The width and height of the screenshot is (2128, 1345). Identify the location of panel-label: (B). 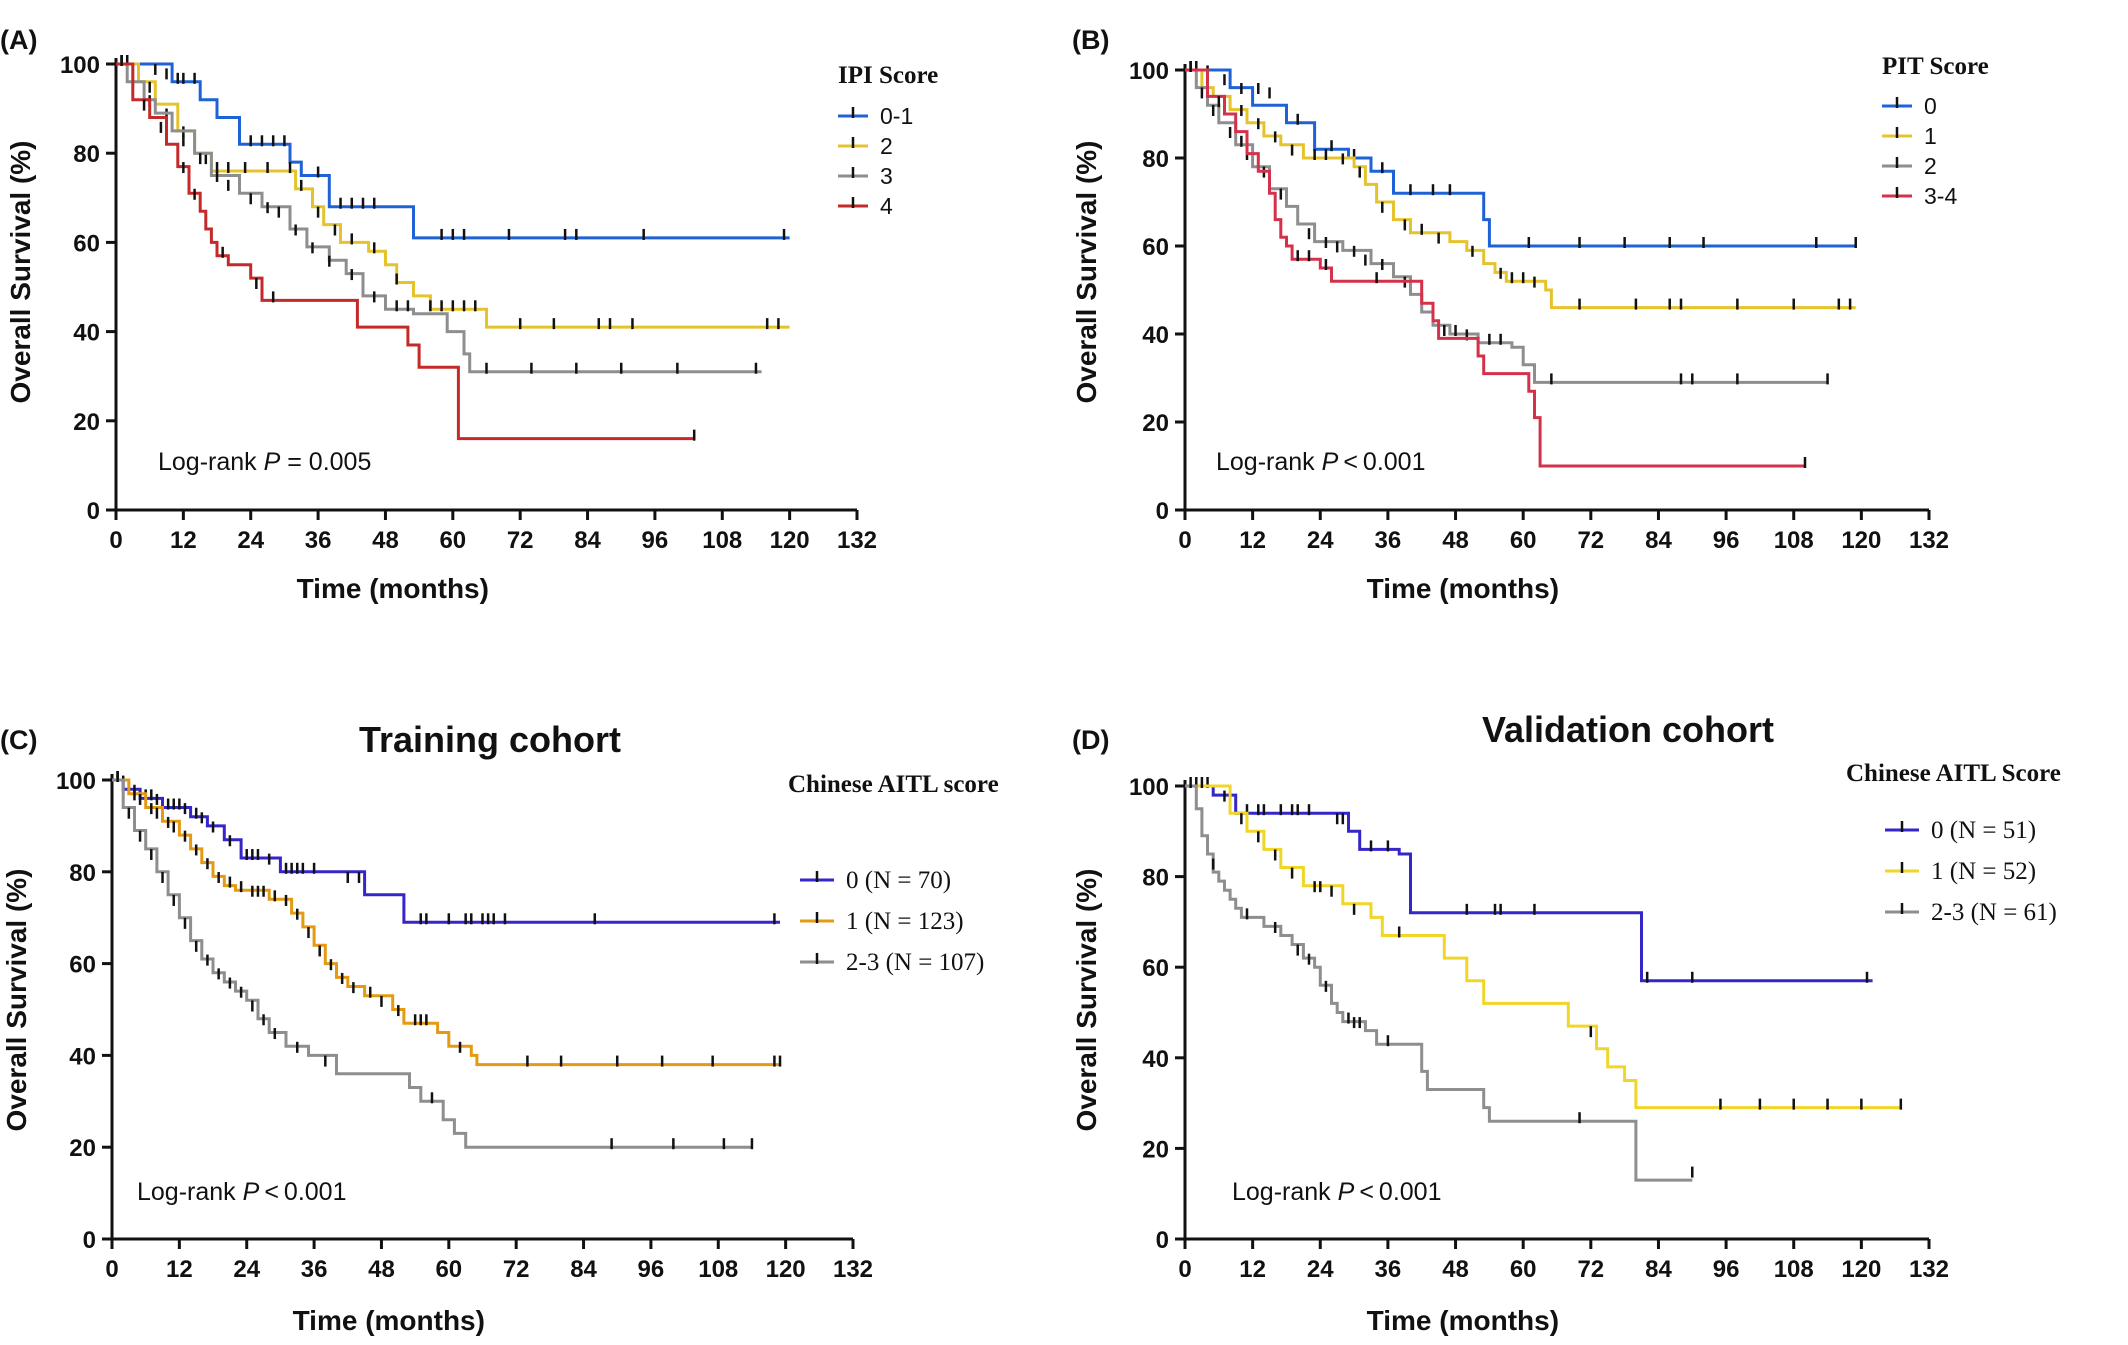
(1090, 40).